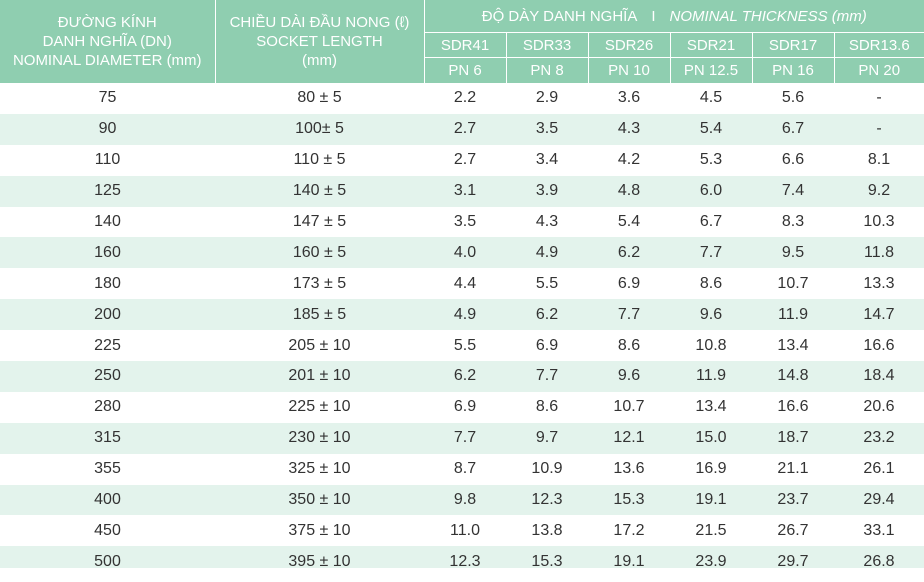 This screenshot has height=582, width=924. Describe the element at coordinates (465, 253) in the screenshot. I see `thickness-cell: 4.0` at that location.